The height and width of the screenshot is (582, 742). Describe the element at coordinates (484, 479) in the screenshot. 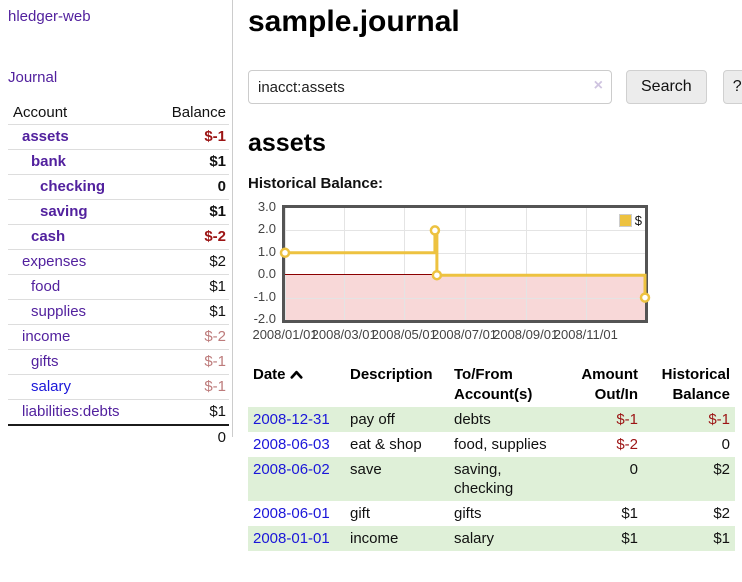

I see `transaction-accounts: saving, checking` at that location.